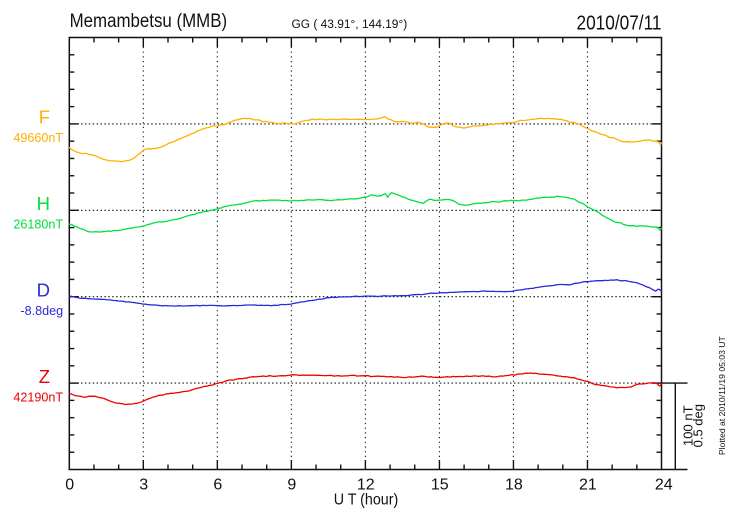 Image resolution: width=730 pixels, height=520 pixels. I want to click on svg-text: Plotted at 2010/11/19 05:03 UT, so click(722, 396).